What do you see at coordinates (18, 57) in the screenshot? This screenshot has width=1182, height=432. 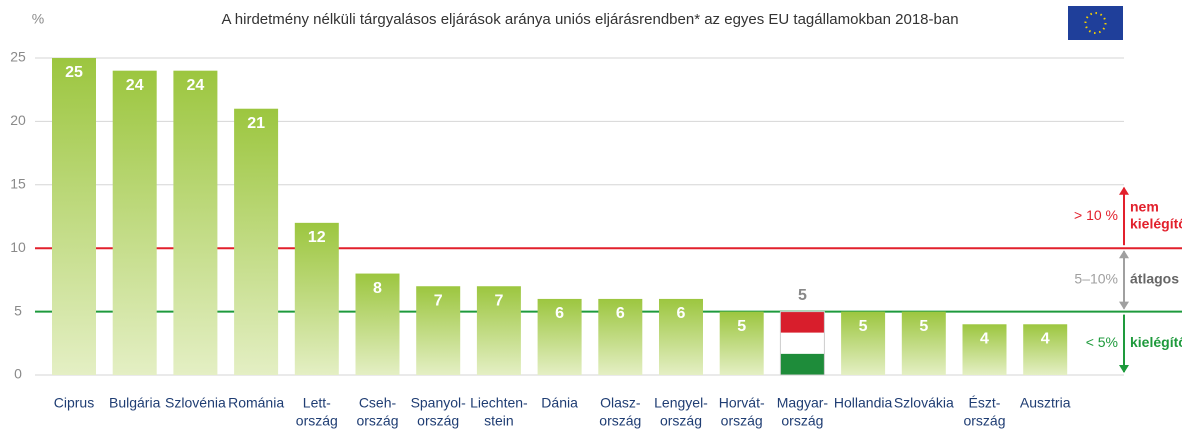 I see `y-tick-label: 25` at bounding box center [18, 57].